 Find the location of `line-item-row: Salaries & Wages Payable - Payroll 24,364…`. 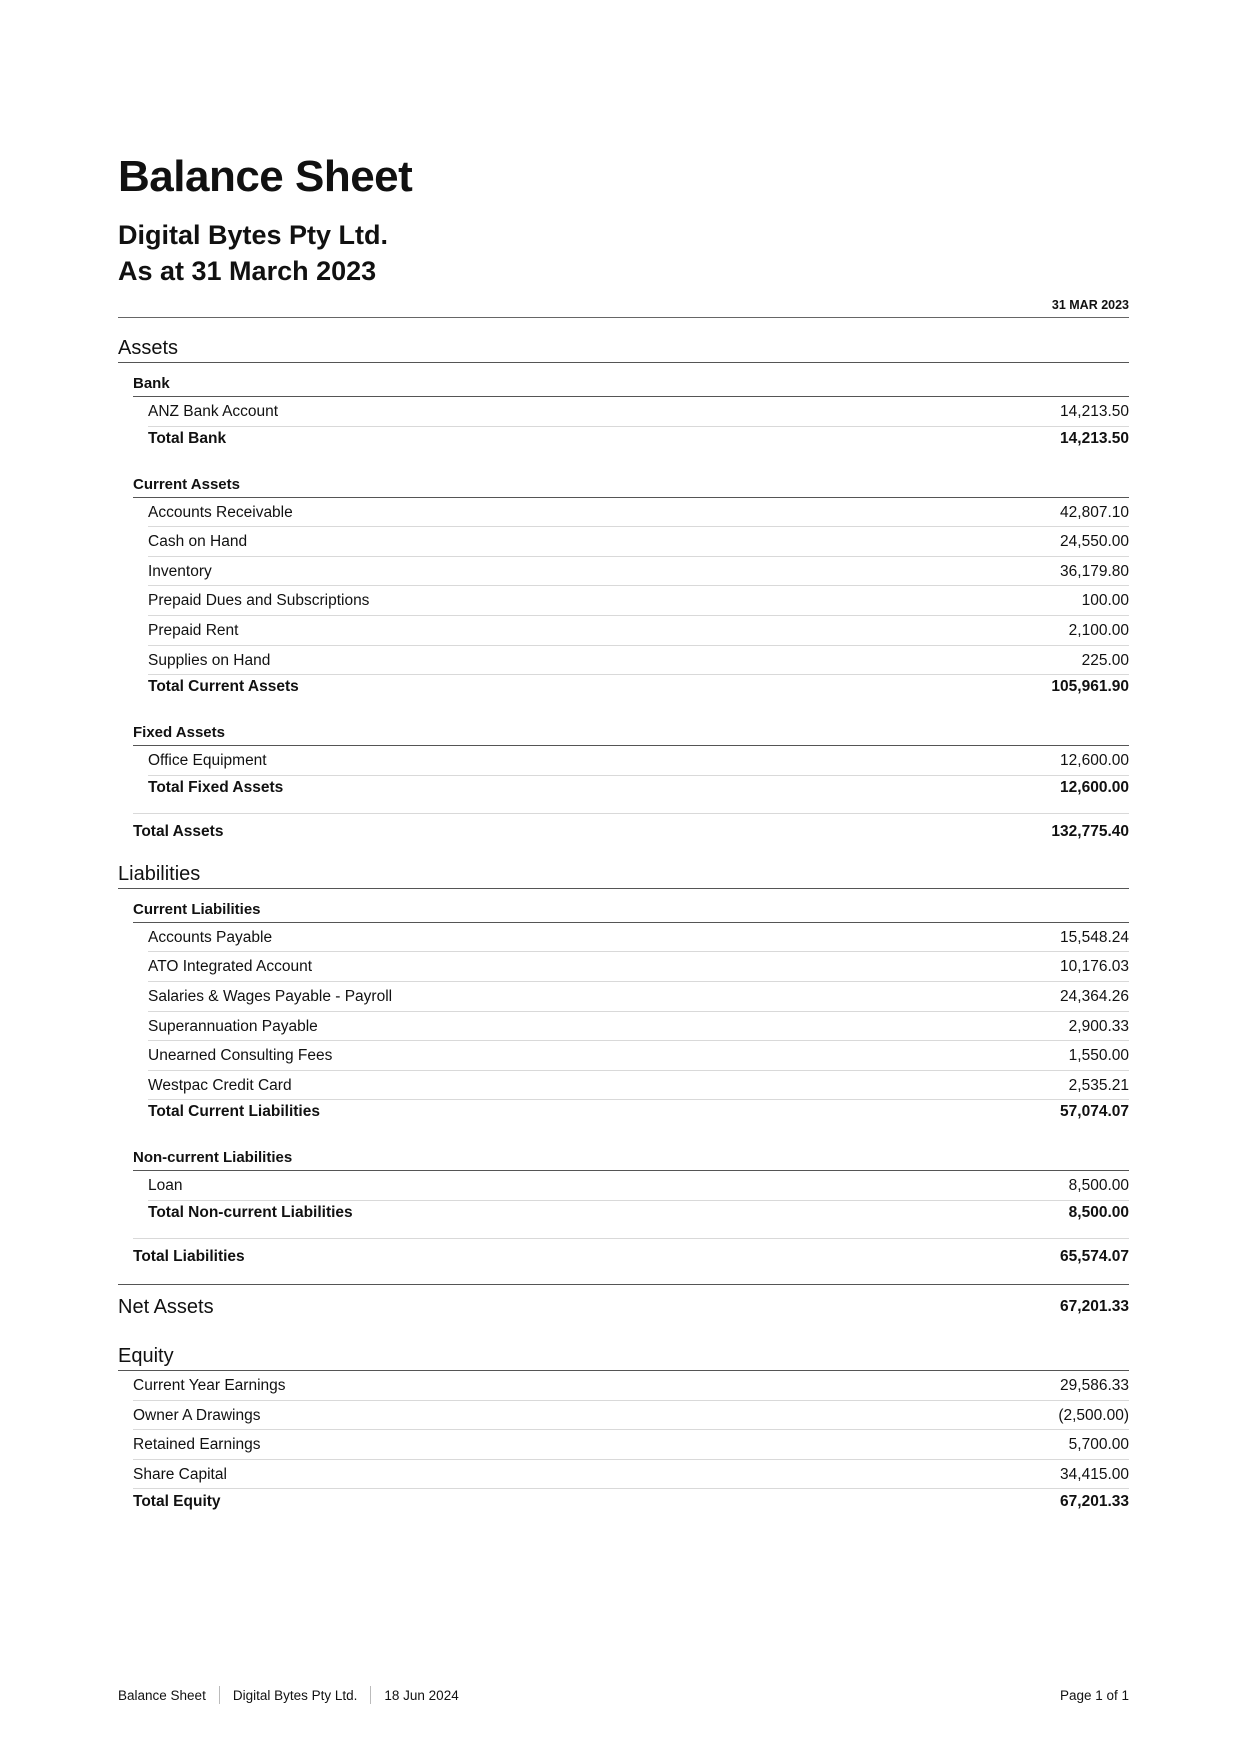

line-item-row: Salaries & Wages Payable - Payroll 24,364… is located at coordinates (638, 997).